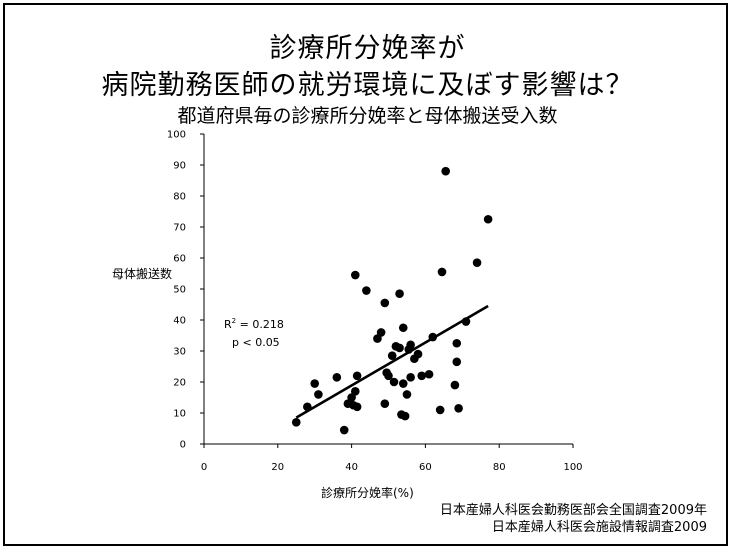  What do you see at coordinates (142, 274) in the screenshot?
I see `y-axis-label: 母体搬送数` at bounding box center [142, 274].